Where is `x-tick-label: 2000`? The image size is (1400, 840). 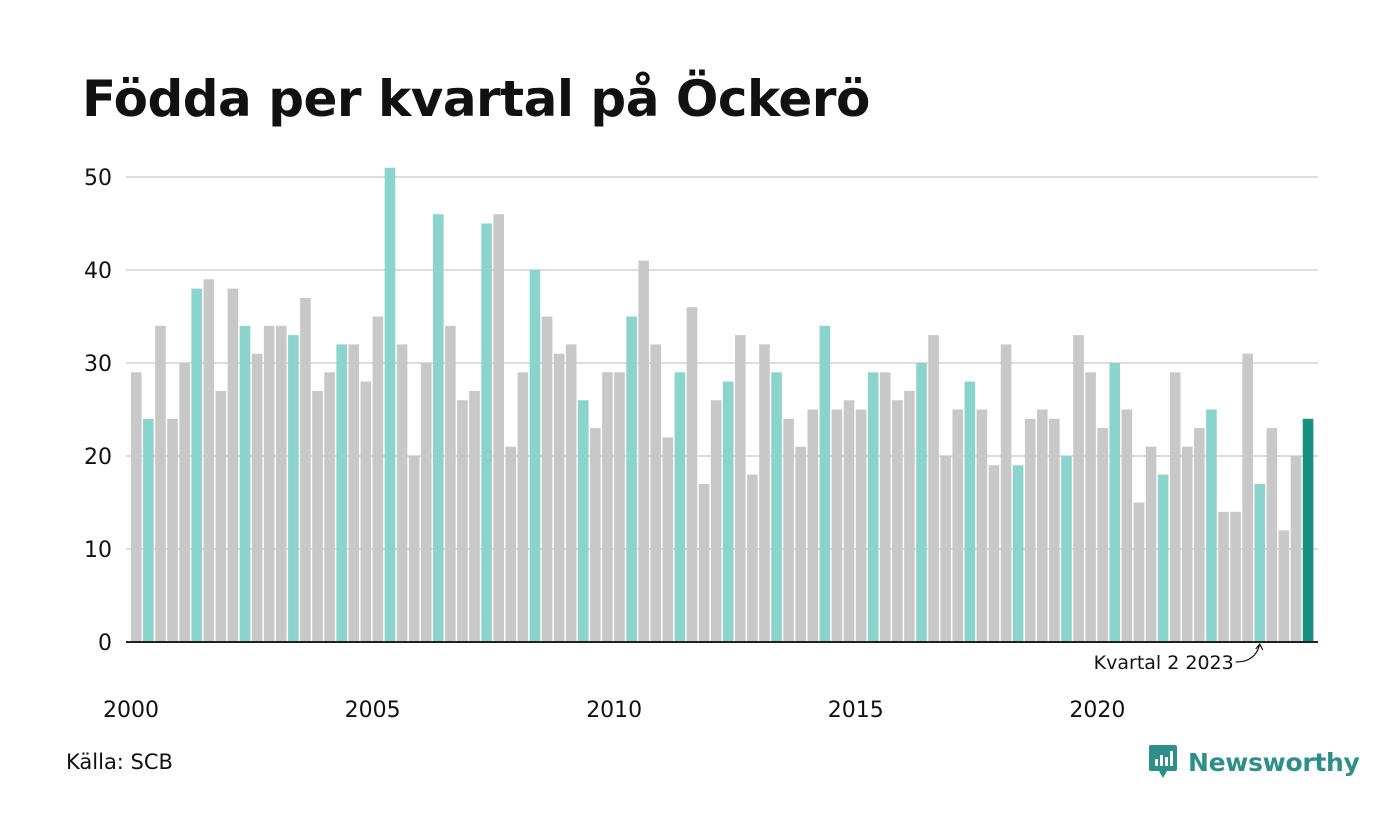
x-tick-label: 2000 is located at coordinates (131, 710).